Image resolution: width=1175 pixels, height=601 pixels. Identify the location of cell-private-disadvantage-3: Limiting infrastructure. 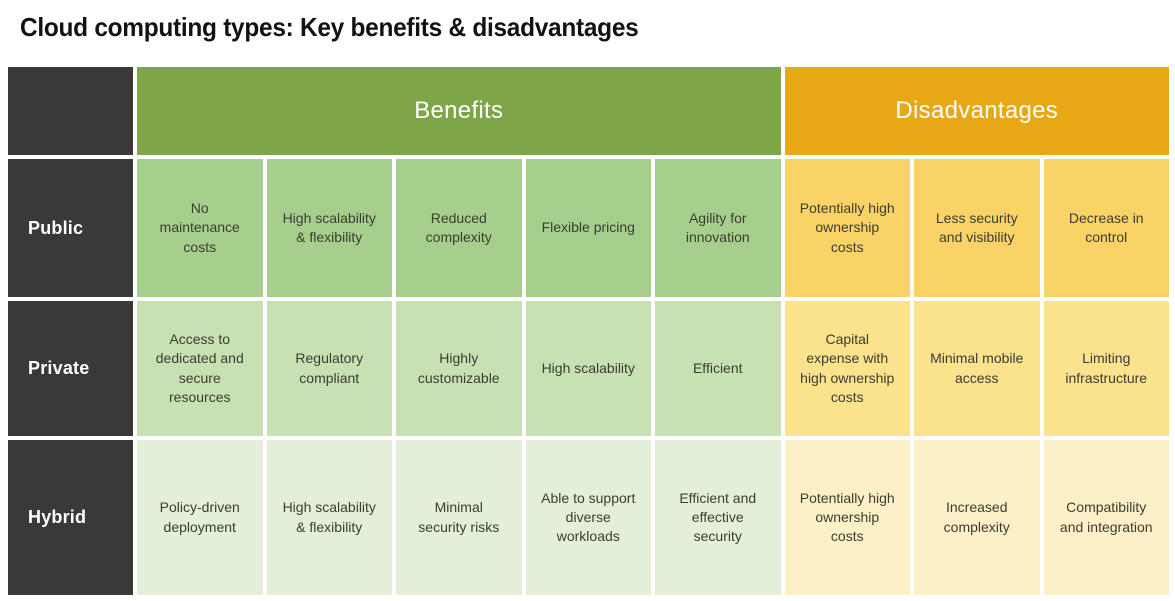
(1106, 368).